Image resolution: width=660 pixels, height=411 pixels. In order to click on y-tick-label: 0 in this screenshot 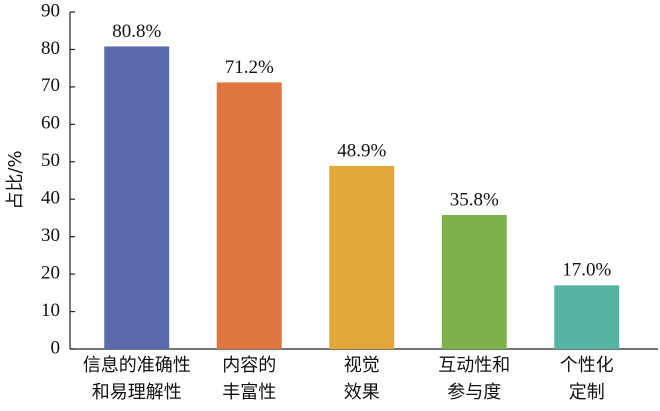, I will do `click(56, 347)`.